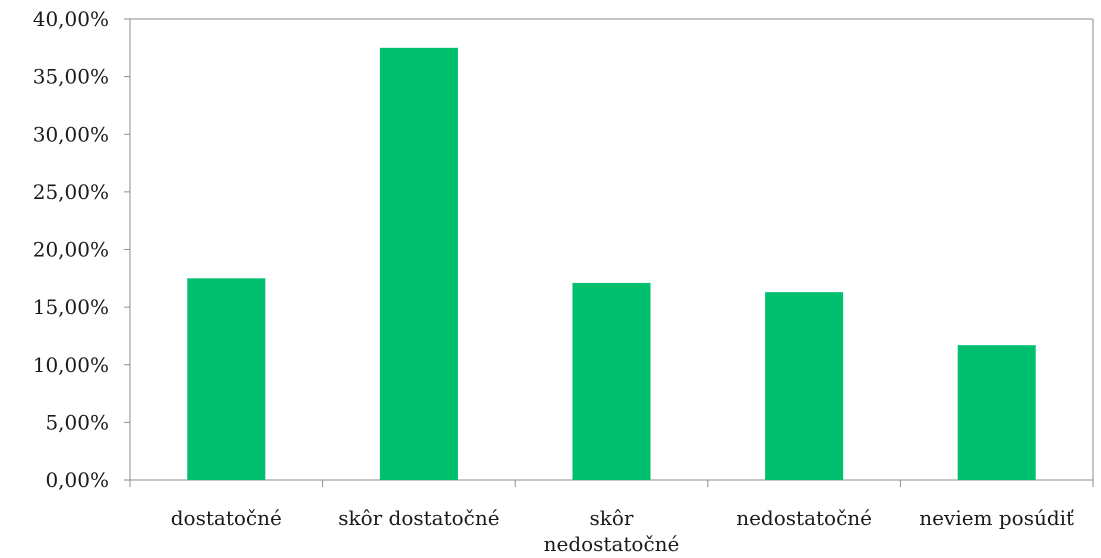 This screenshot has height=558, width=1101. Describe the element at coordinates (612, 518) in the screenshot. I see `x-tick-label-line: skôr` at that location.